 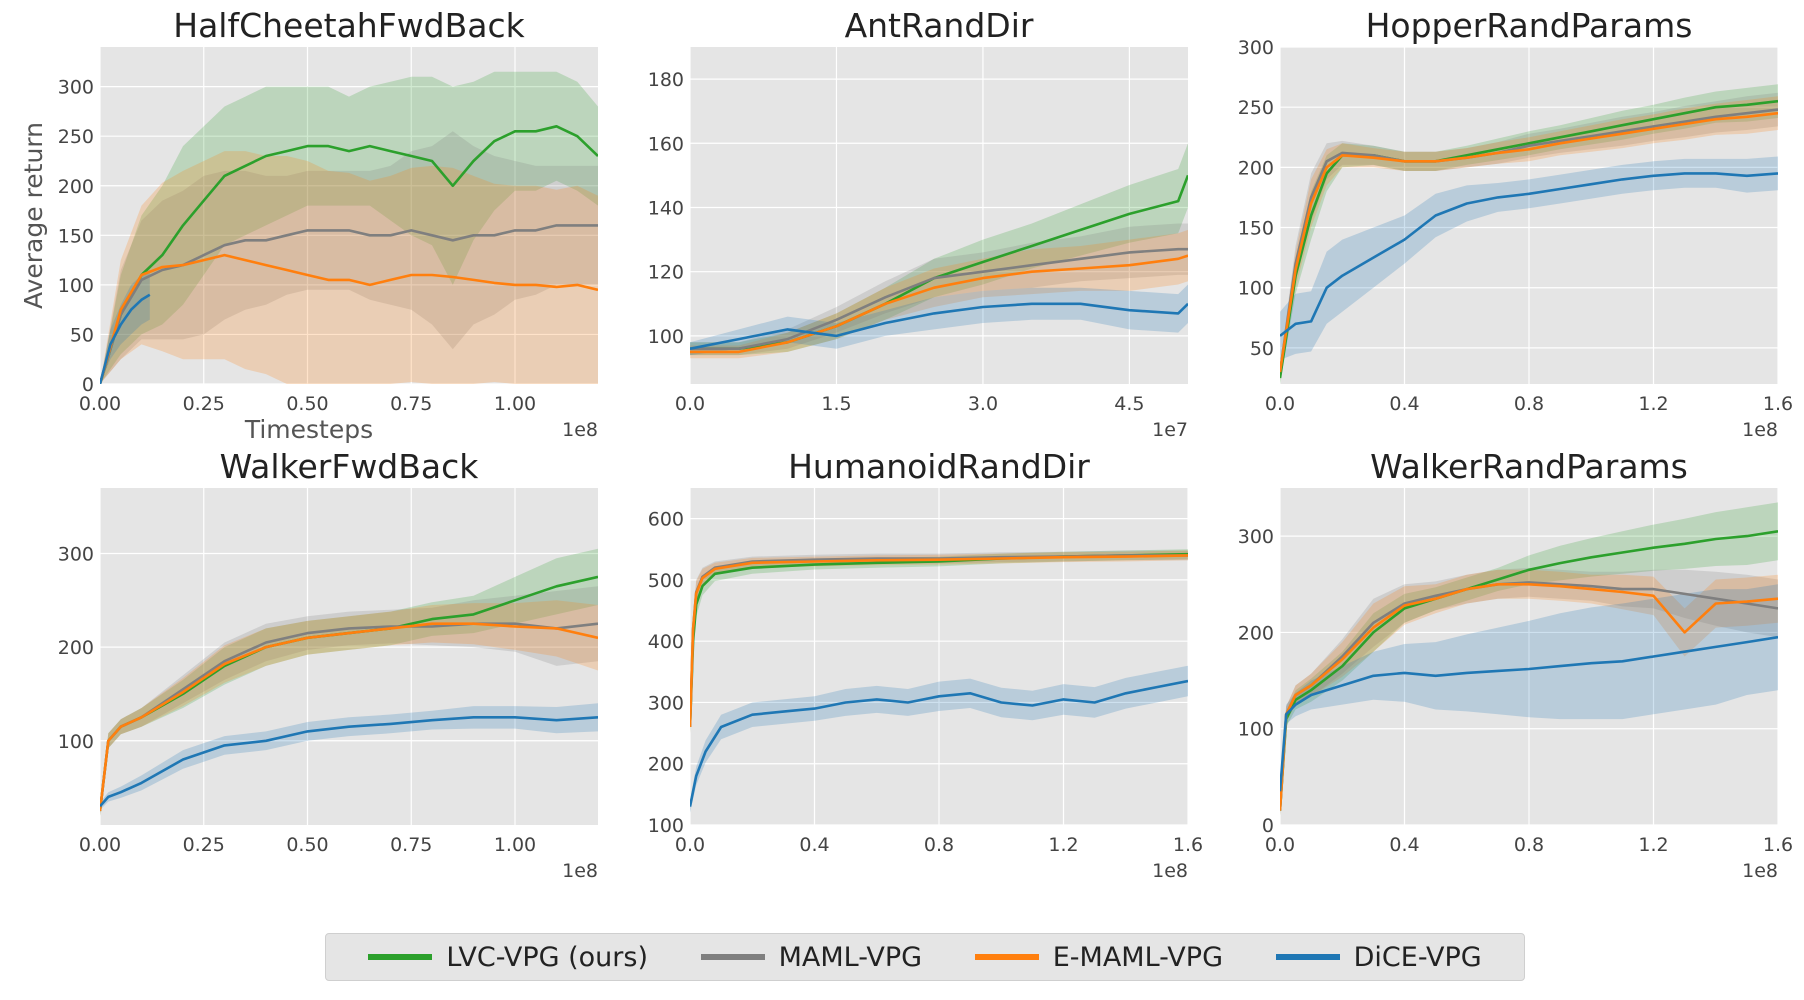 What do you see at coordinates (204, 845) in the screenshot?
I see `x-tick-label: 0.25` at bounding box center [204, 845].